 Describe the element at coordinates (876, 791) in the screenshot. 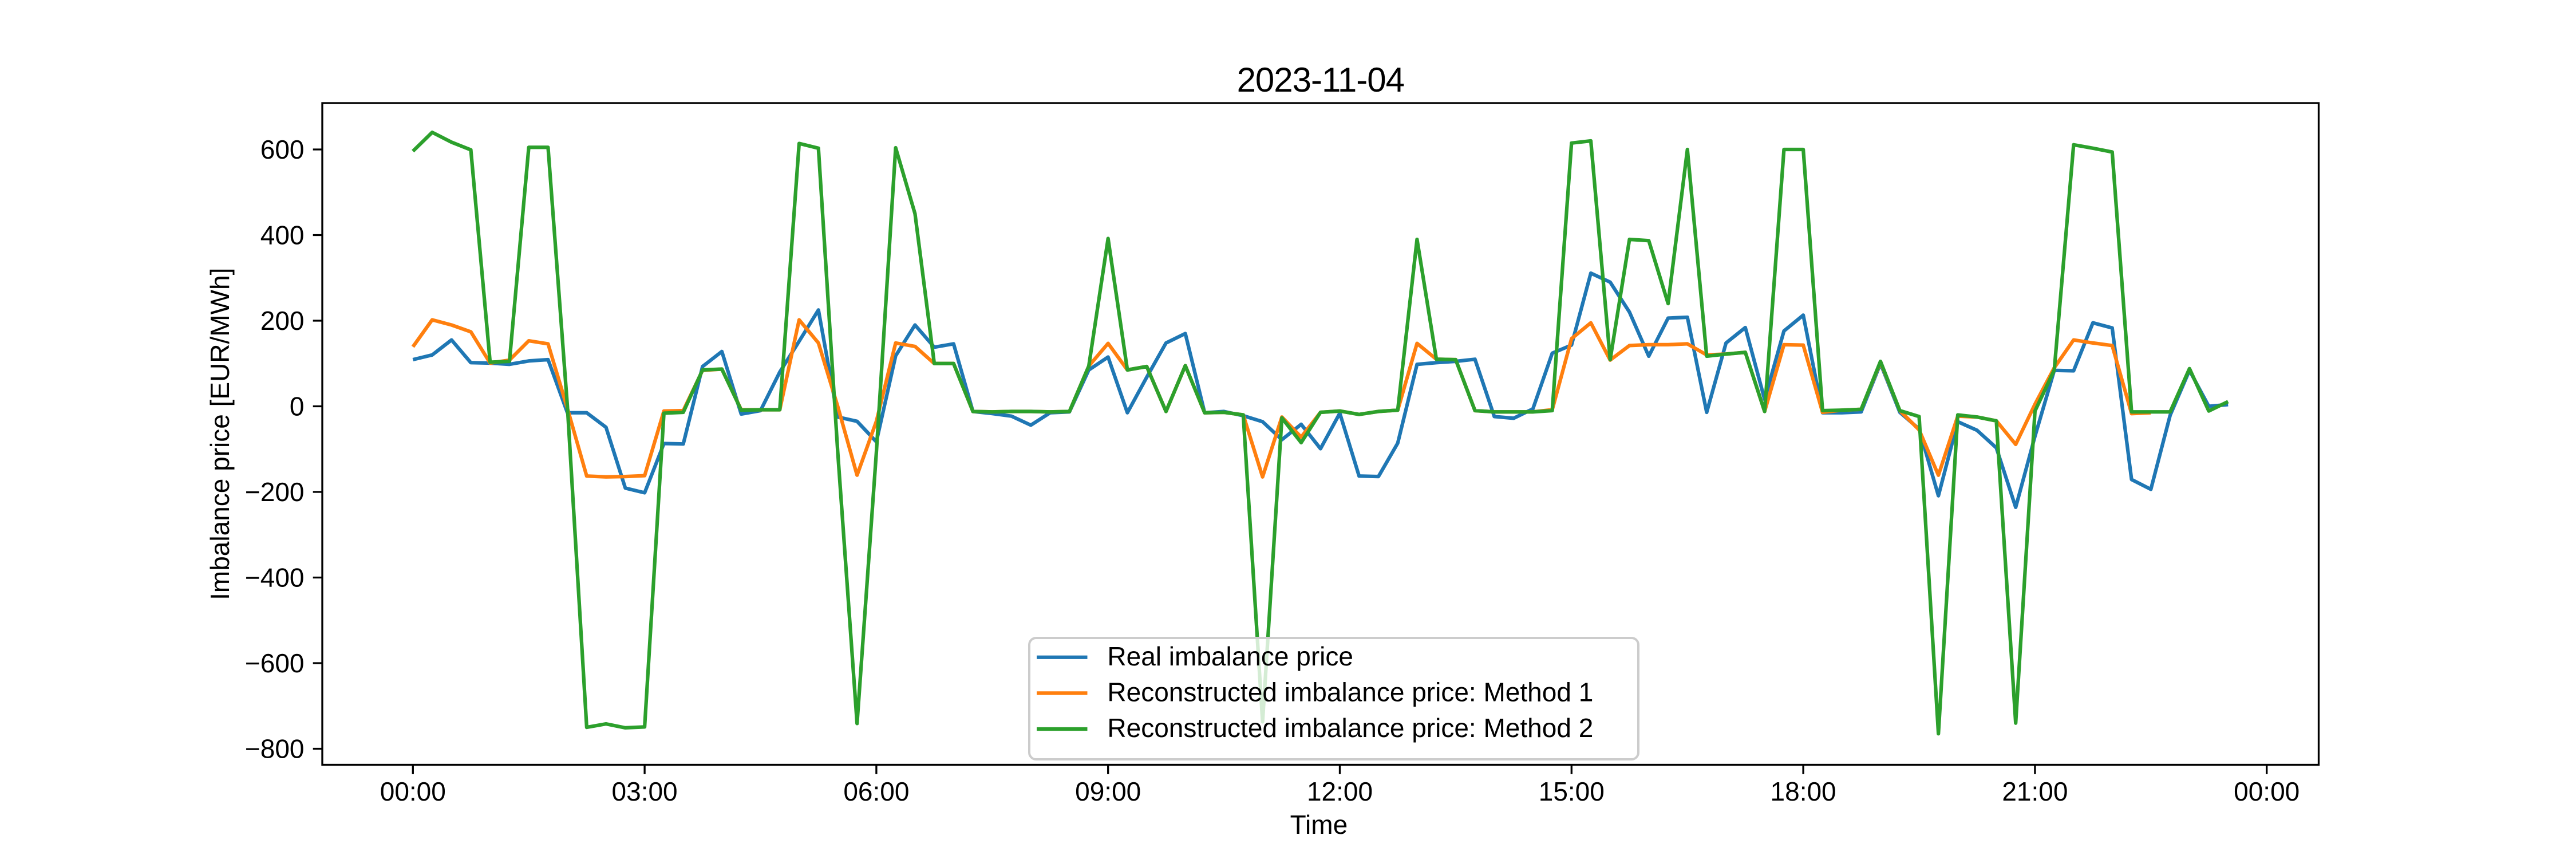

I see `svg-text: 06:00` at that location.